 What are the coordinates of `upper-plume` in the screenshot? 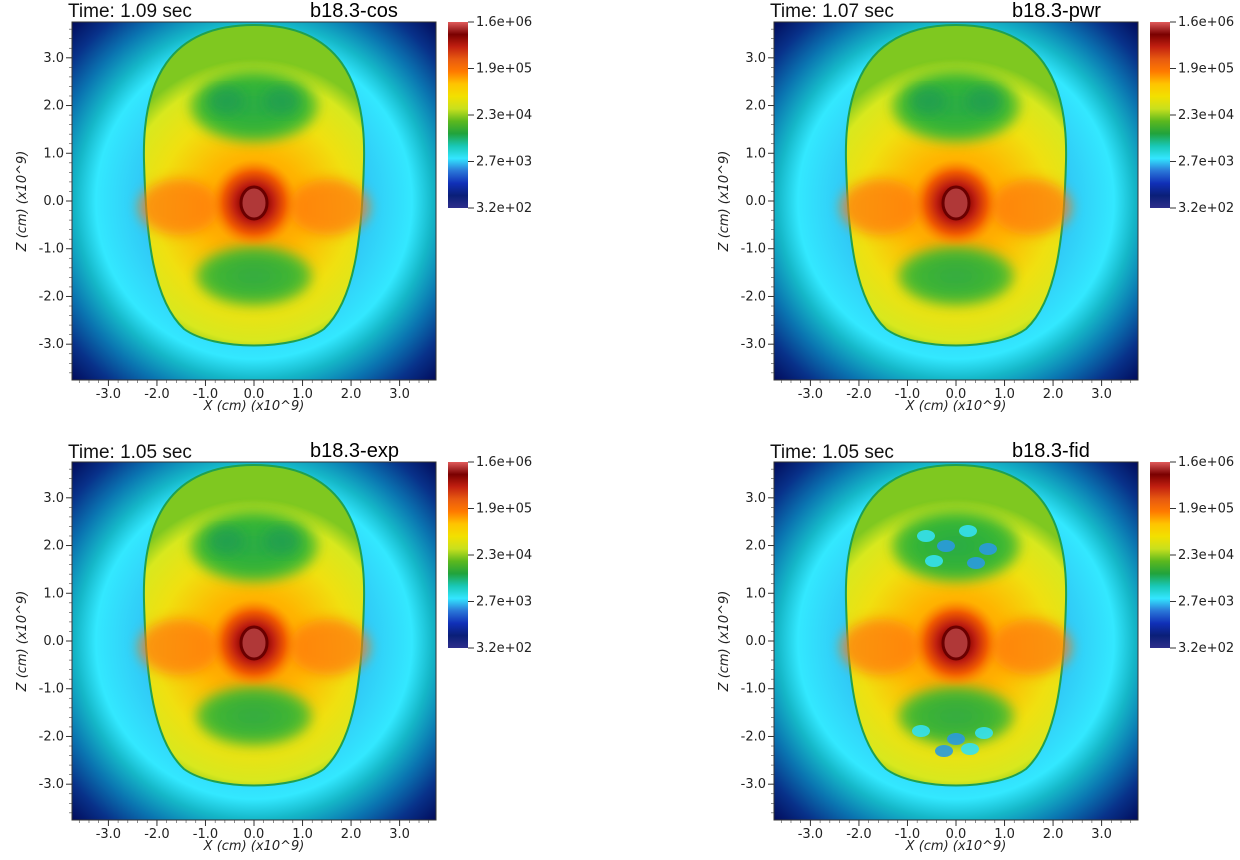 It's located at (956, 546).